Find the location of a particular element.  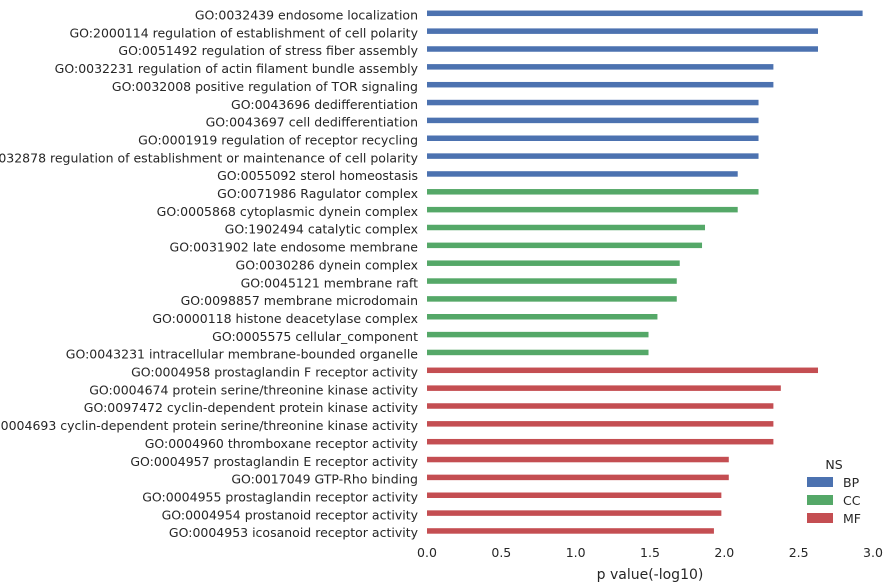

x-tick-label-2: 0.5 is located at coordinates (501, 552).